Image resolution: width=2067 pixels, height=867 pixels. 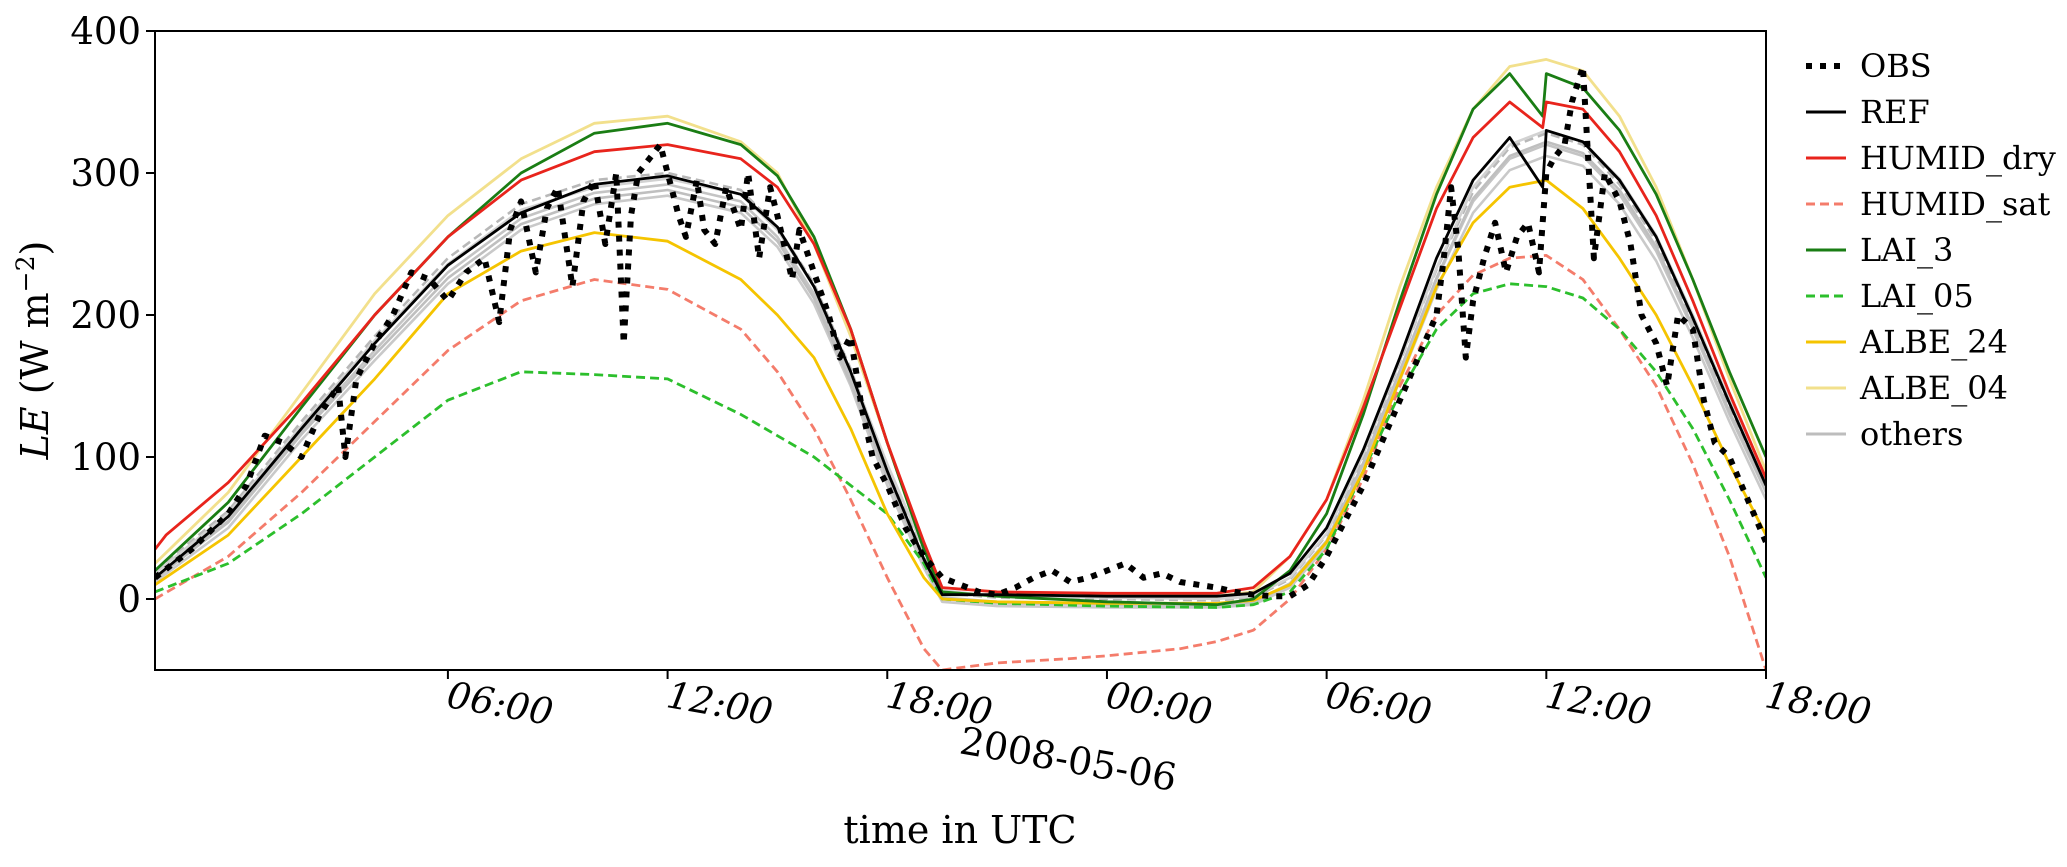 What do you see at coordinates (1911, 434) in the screenshot?
I see `legend-label-others: others` at bounding box center [1911, 434].